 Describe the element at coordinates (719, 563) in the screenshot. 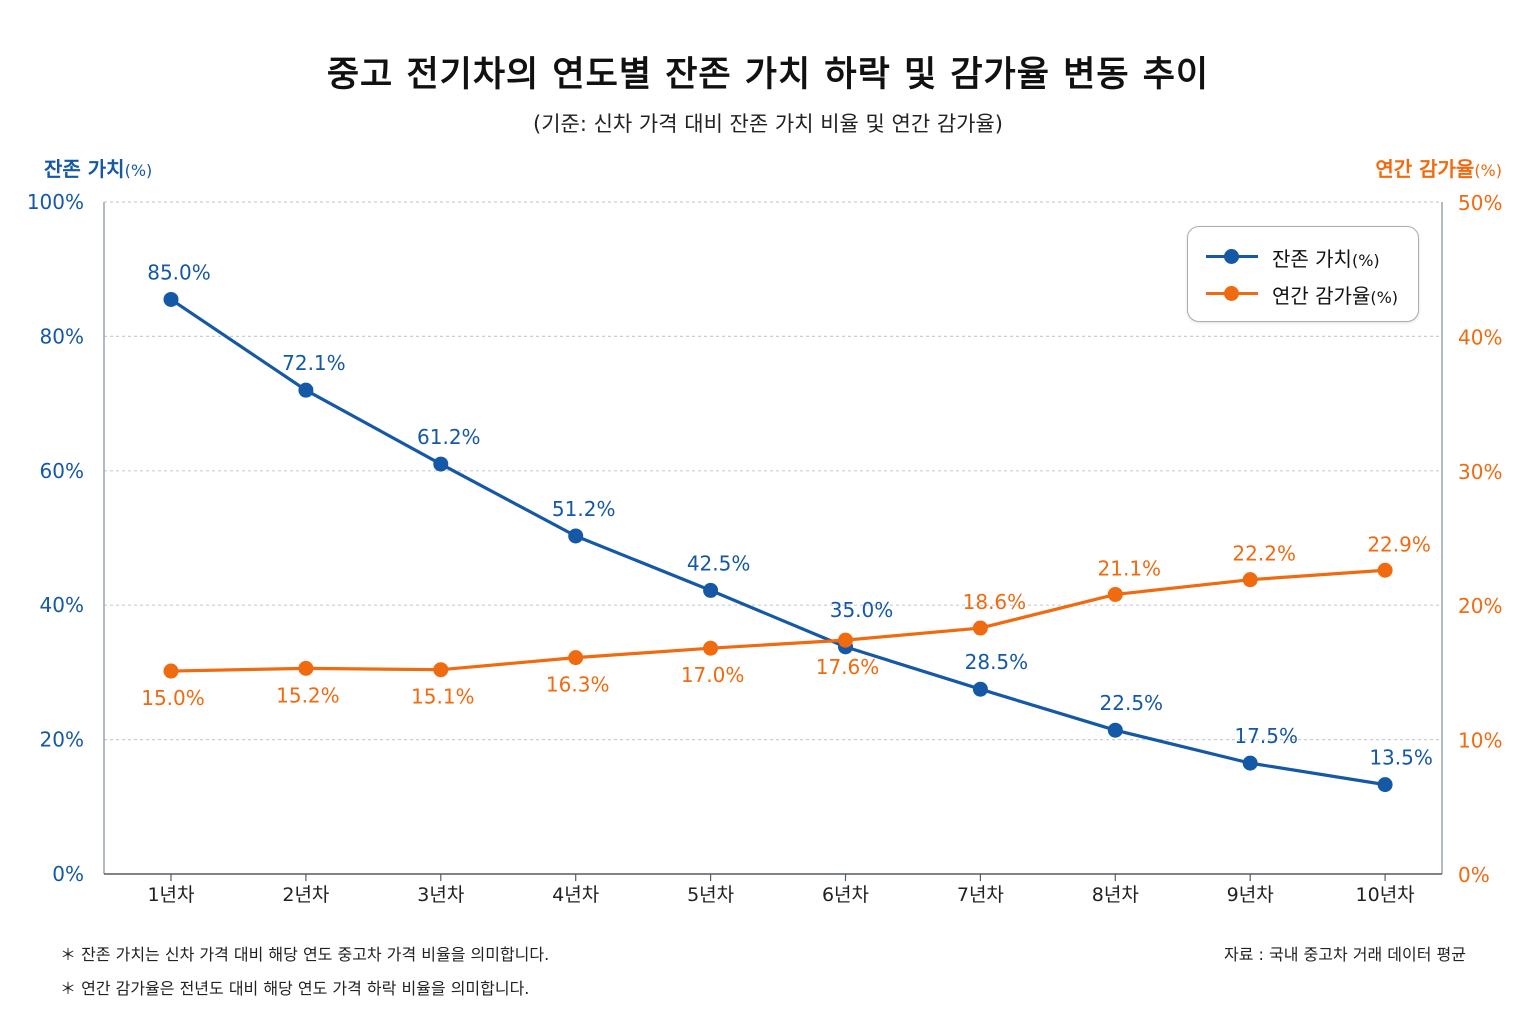

I see `data-label-residual: 42.5%` at that location.